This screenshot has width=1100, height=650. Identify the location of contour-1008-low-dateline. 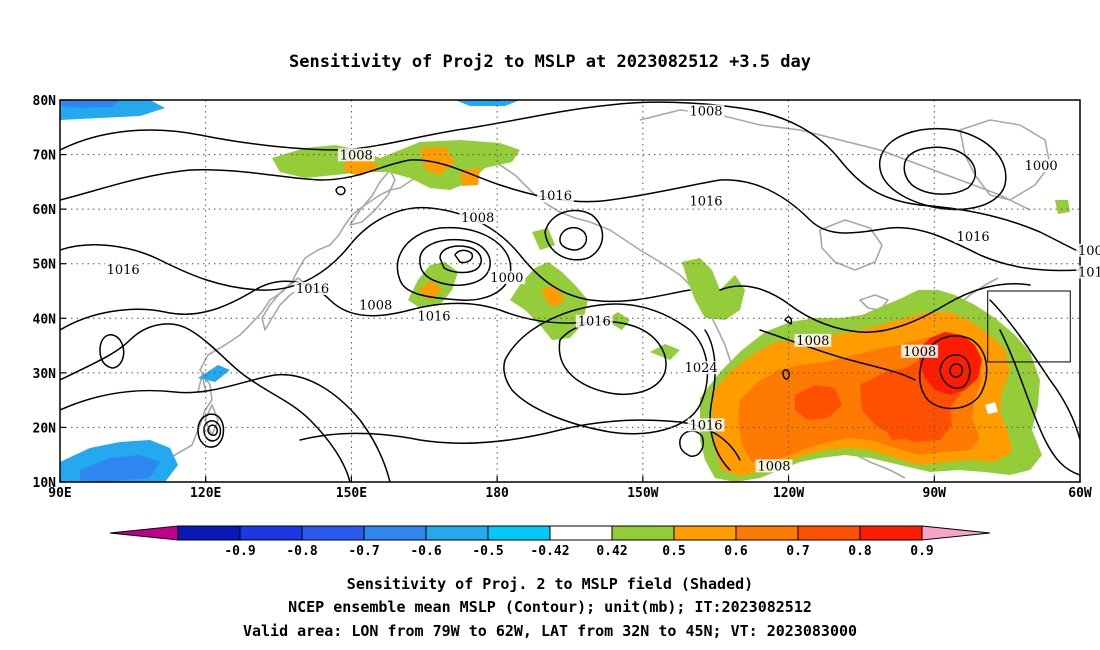
(454, 263).